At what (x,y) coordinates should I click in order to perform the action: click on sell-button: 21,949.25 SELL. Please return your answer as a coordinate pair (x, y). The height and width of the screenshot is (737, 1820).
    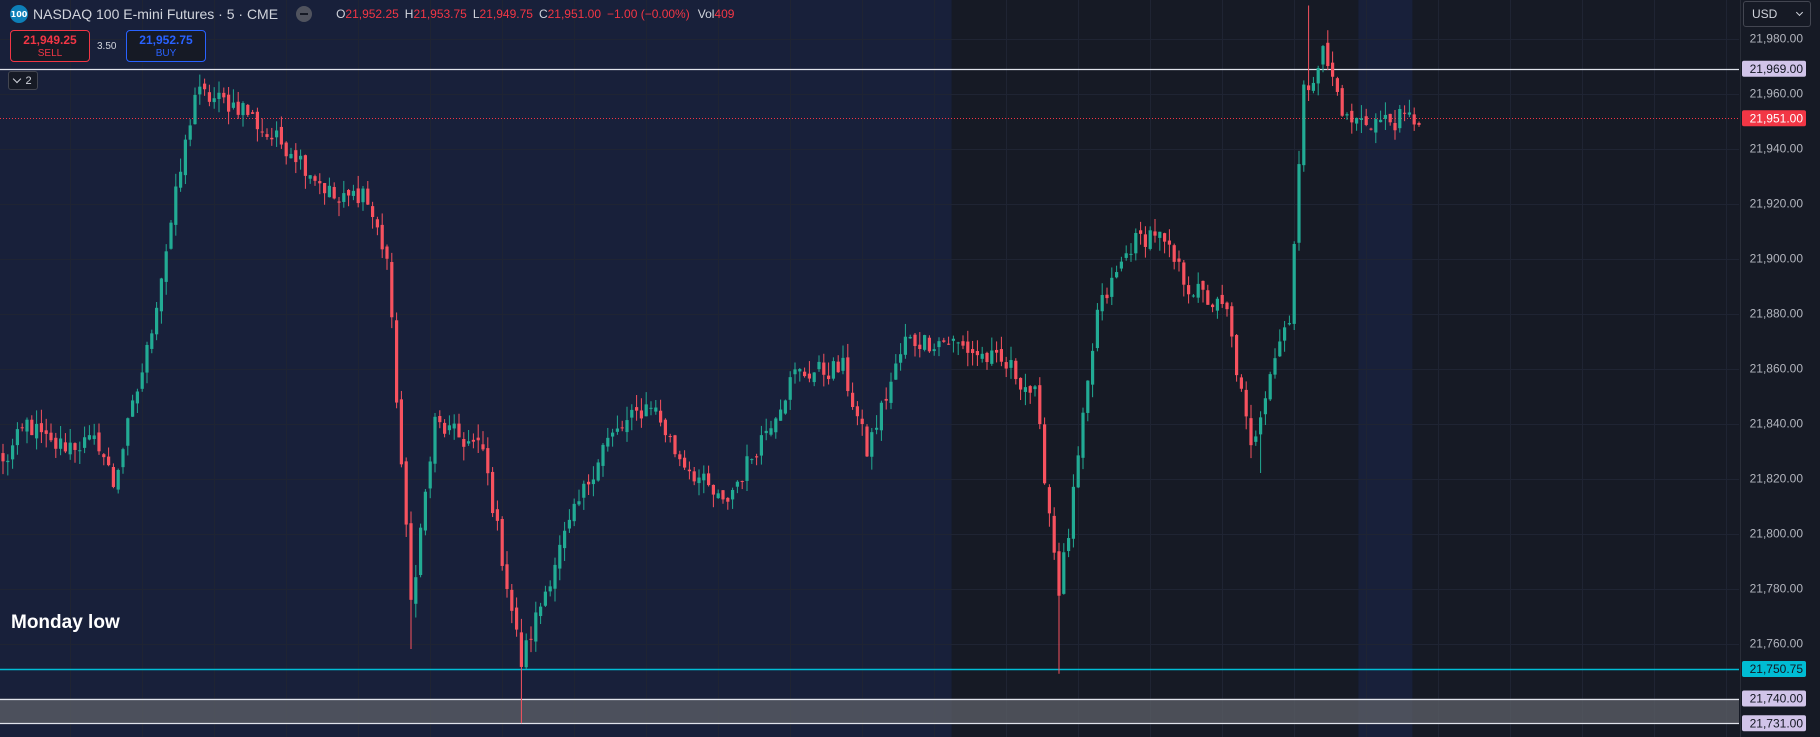
    Looking at the image, I should click on (50, 46).